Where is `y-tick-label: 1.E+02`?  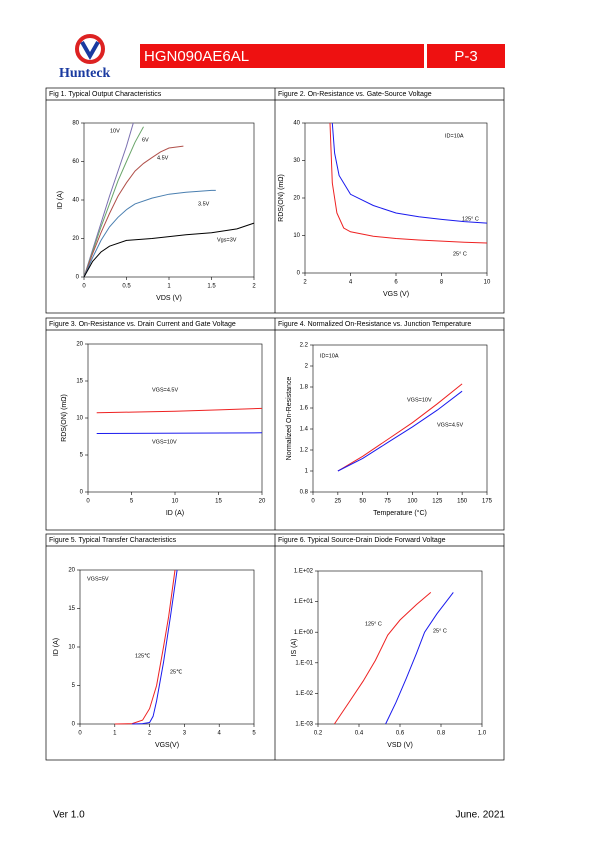 y-tick-label: 1.E+02 is located at coordinates (304, 572).